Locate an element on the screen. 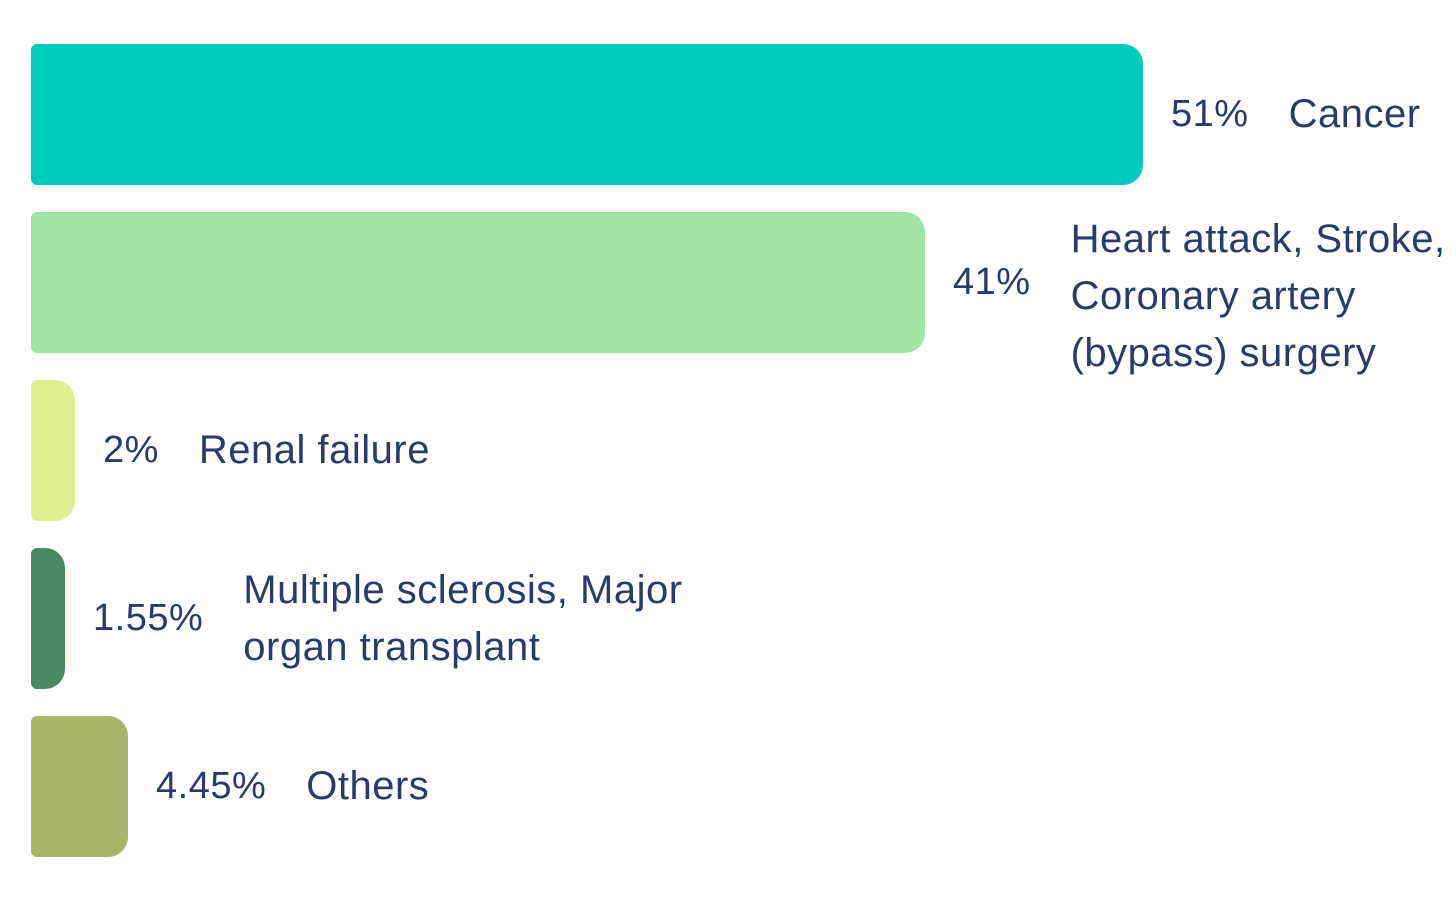 The width and height of the screenshot is (1456, 905). category-label: Others is located at coordinates (368, 786).